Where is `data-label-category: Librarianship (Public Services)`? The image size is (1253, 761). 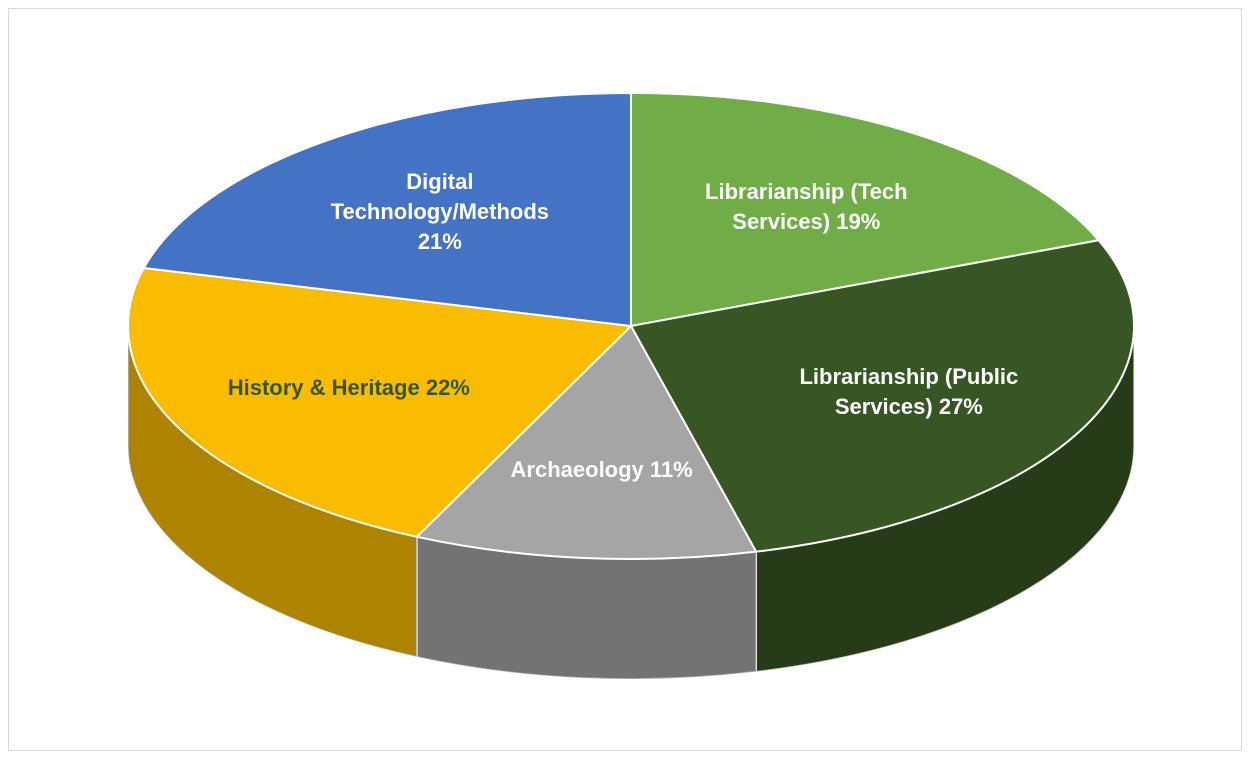 data-label-category: Librarianship (Public Services) is located at coordinates (909, 391).